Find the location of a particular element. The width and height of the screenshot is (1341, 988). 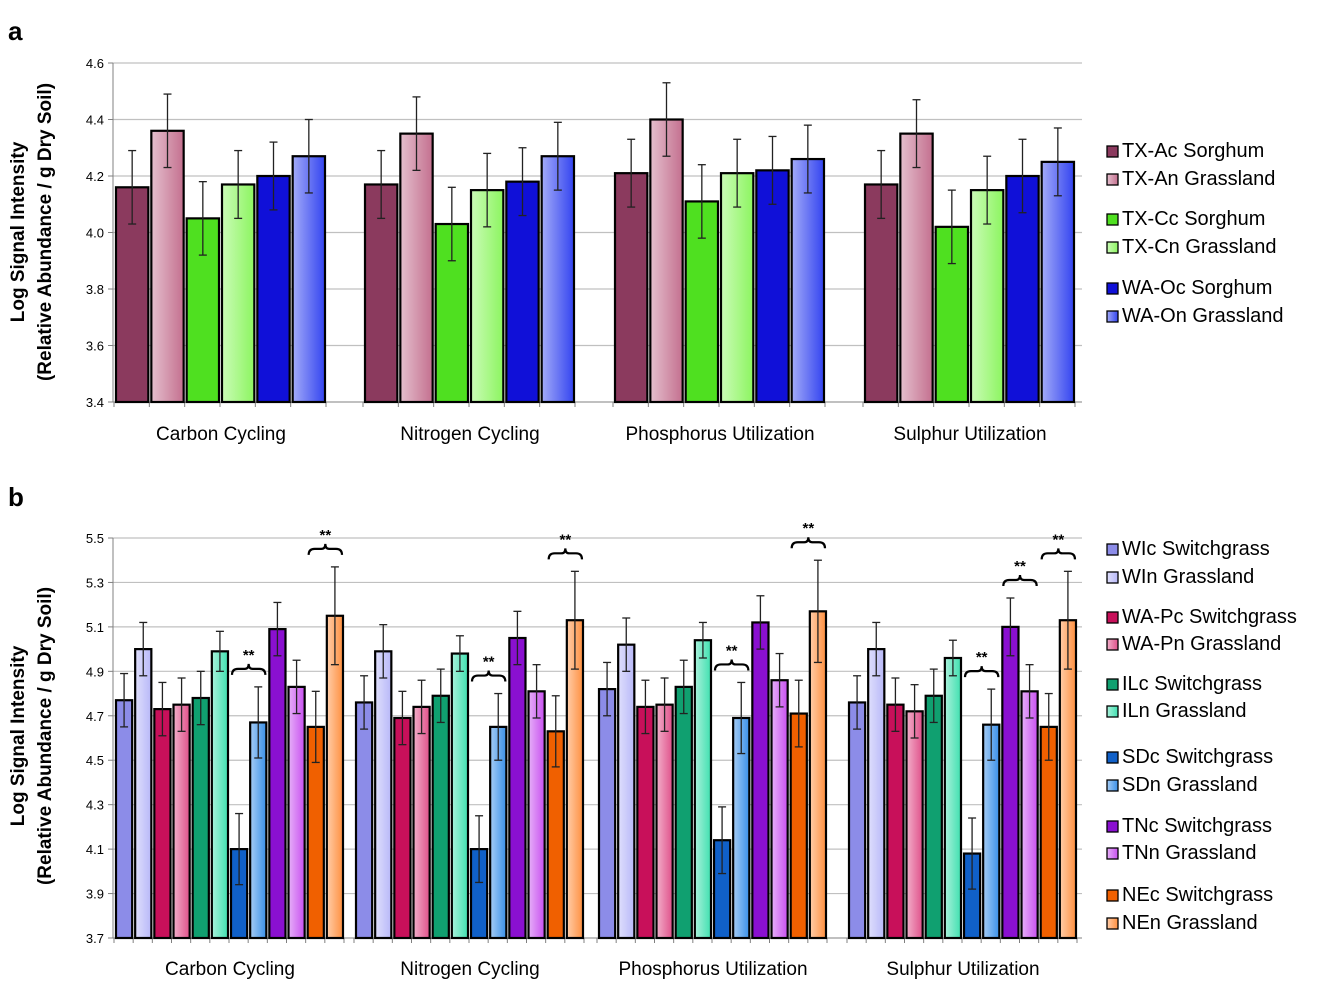

legend-label: TX-An Grassland is located at coordinates (1198, 179).